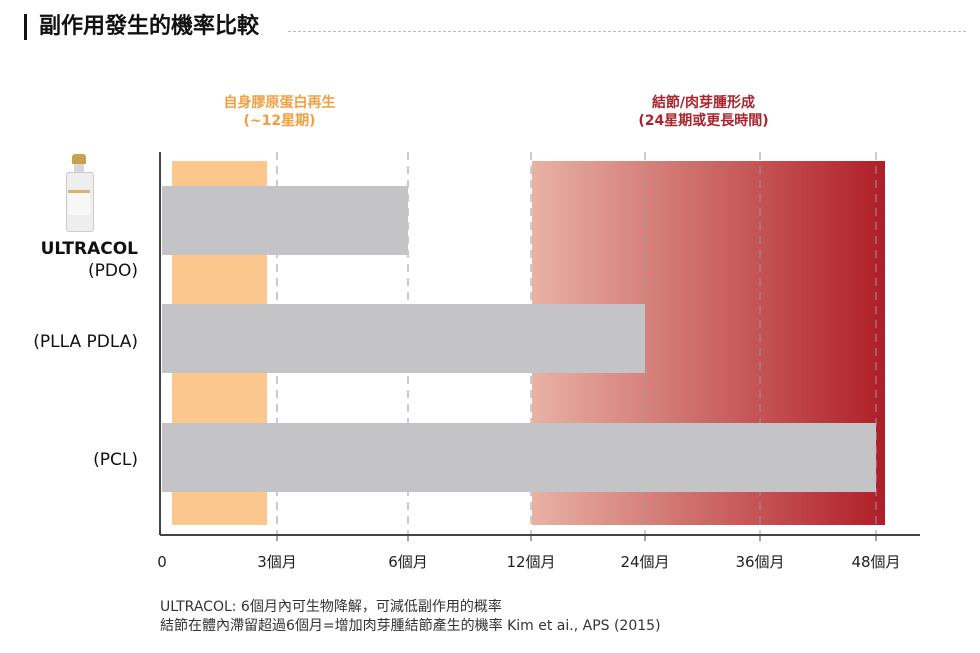  I want to click on ultracol-vial-icon, so click(79, 193).